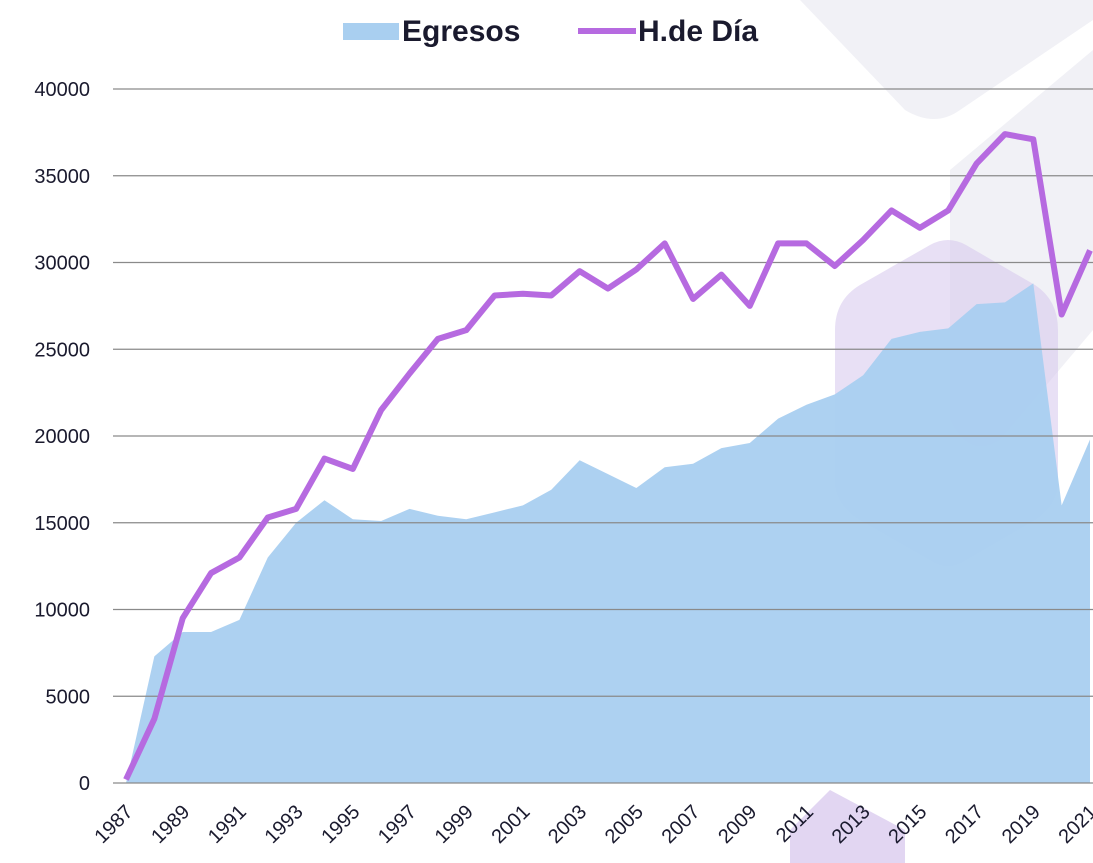  Describe the element at coordinates (1074, 824) in the screenshot. I see `x-tick-label: 2021` at that location.